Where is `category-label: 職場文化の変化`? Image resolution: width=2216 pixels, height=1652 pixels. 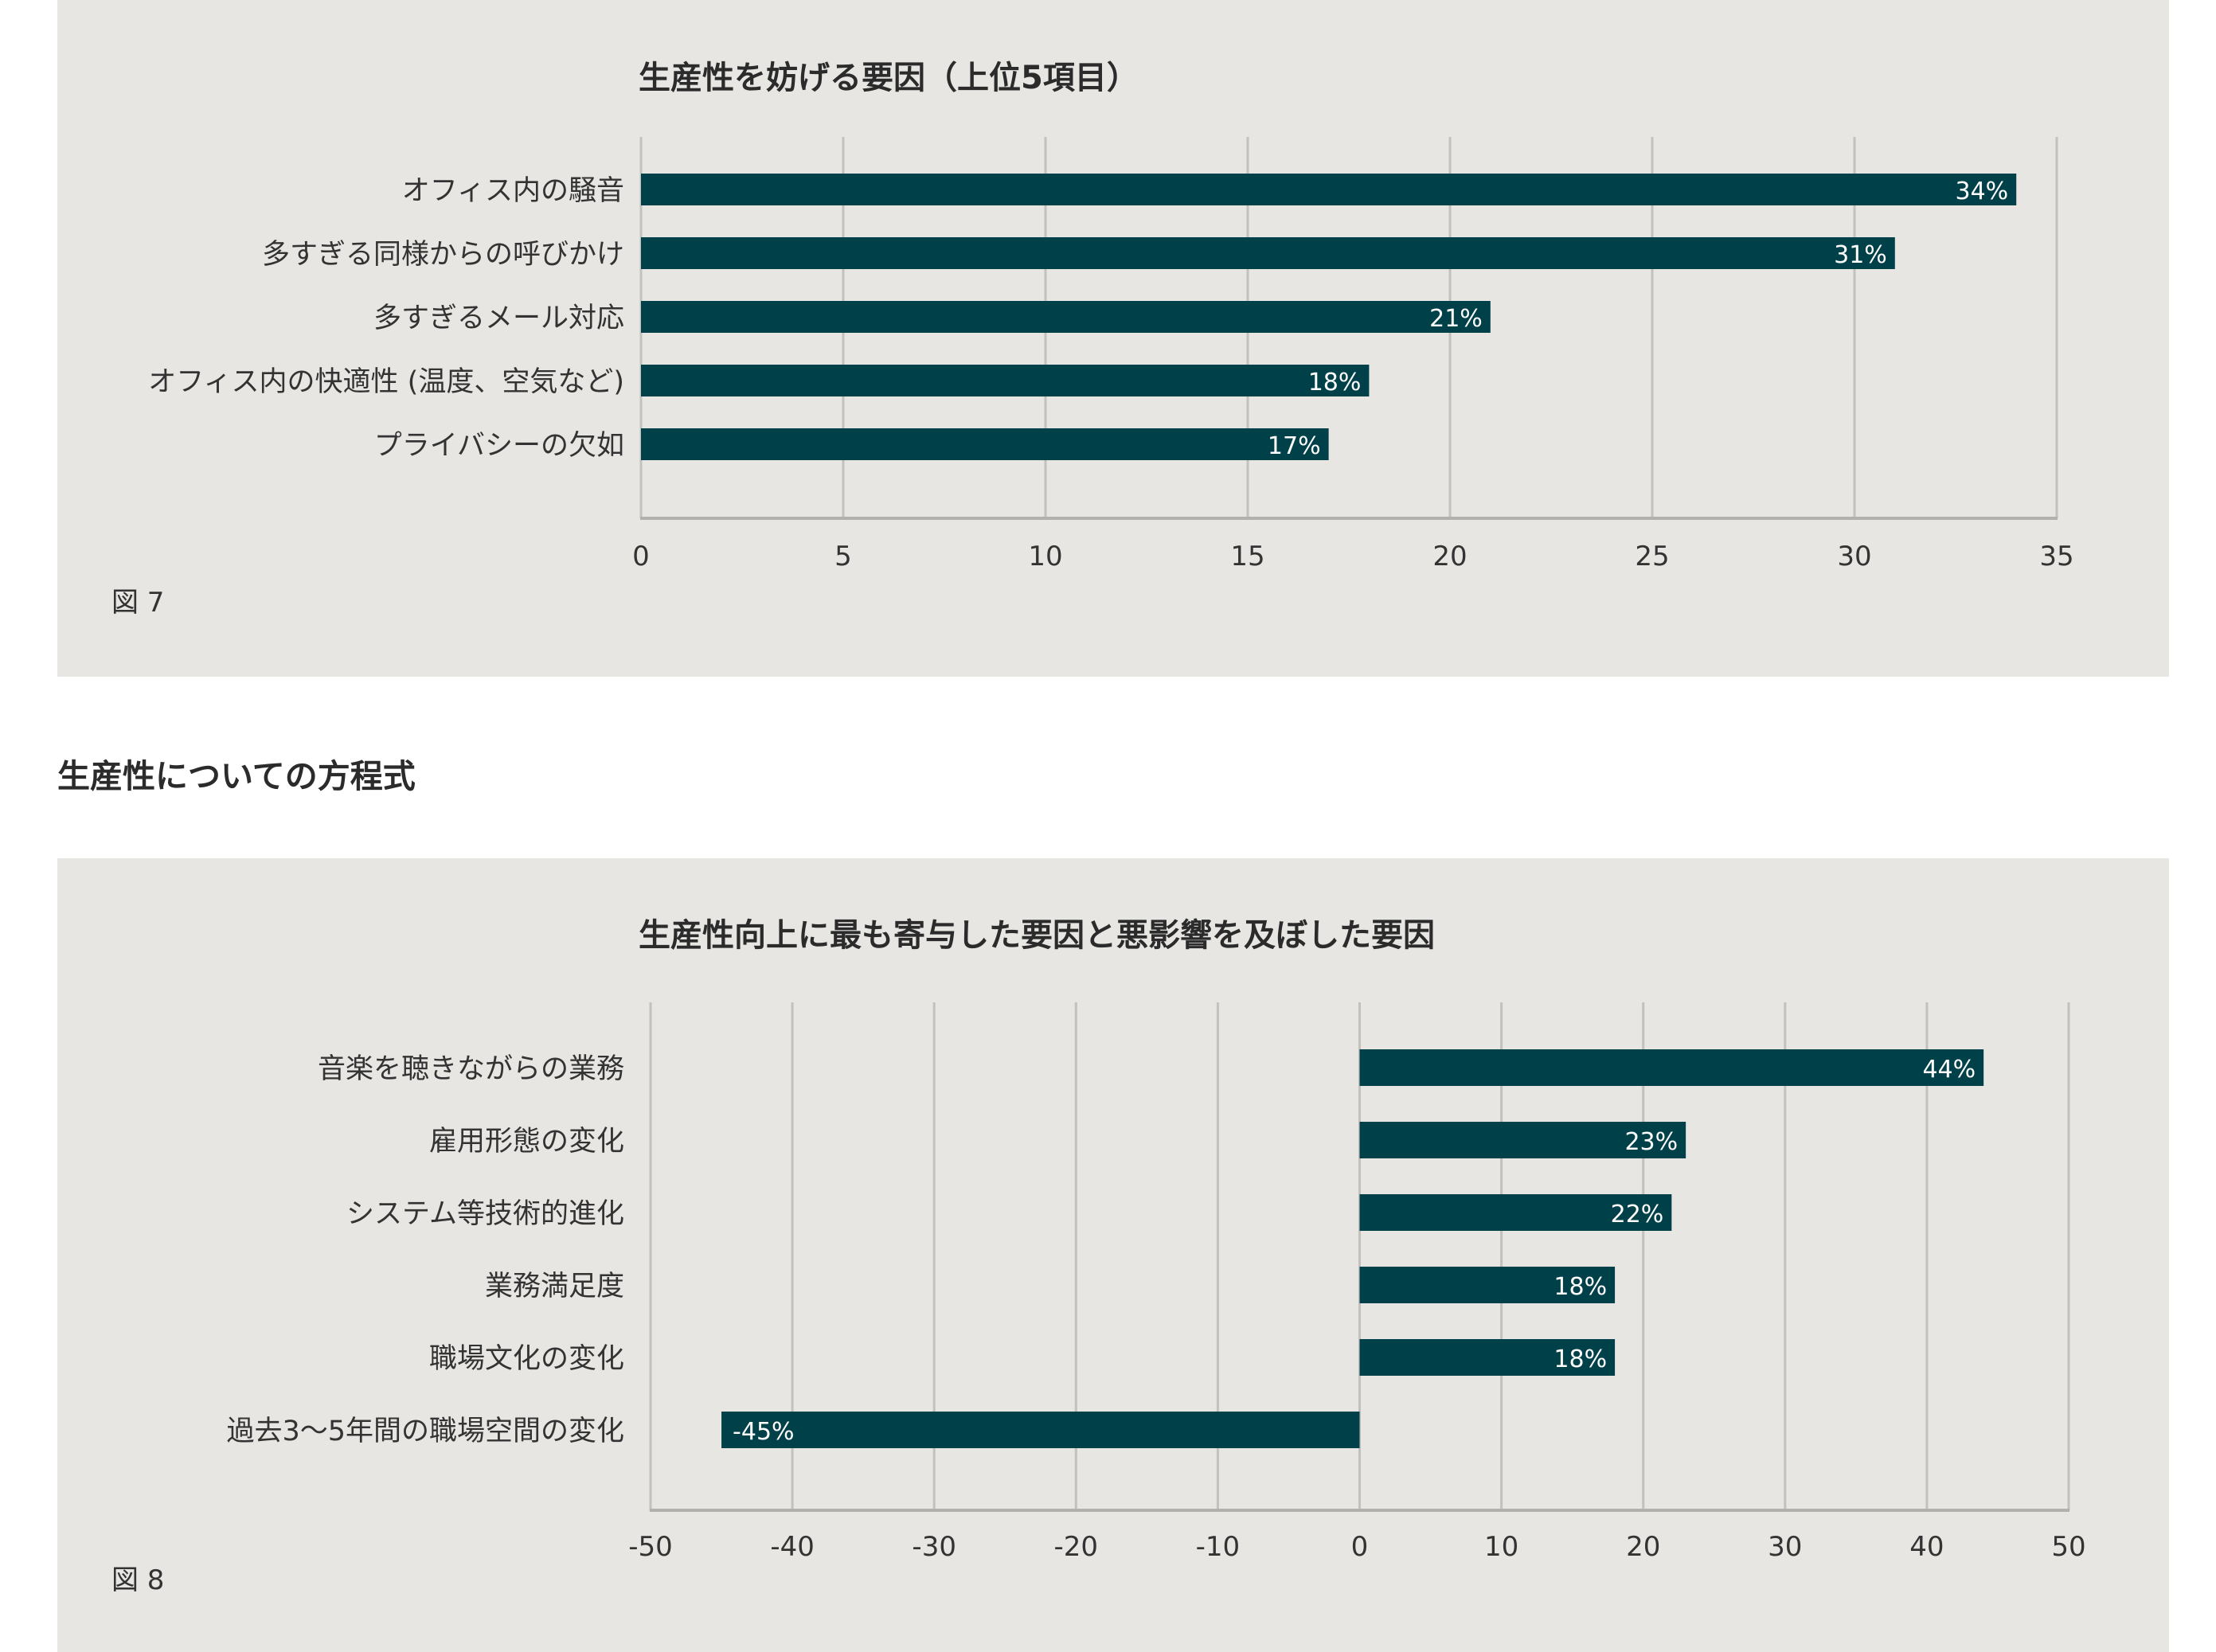 category-label: 職場文化の変化 is located at coordinates (526, 1359).